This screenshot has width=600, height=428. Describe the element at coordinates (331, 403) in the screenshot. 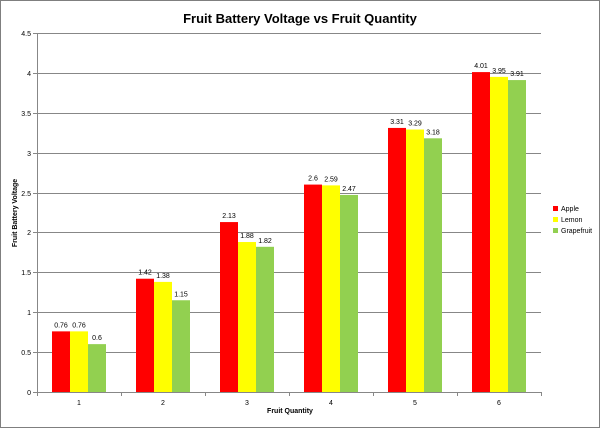

I see `x-tick-label: 4` at that location.